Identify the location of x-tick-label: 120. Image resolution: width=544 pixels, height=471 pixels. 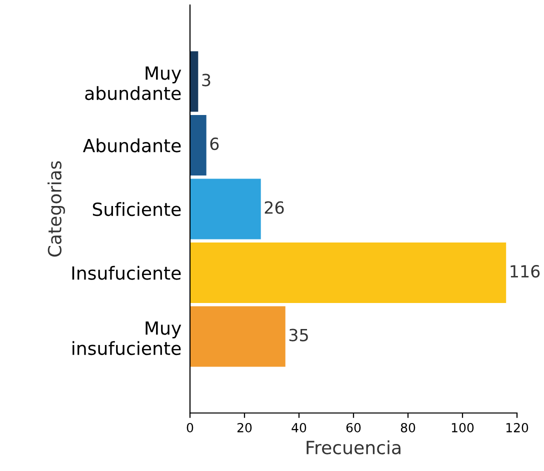
(517, 427).